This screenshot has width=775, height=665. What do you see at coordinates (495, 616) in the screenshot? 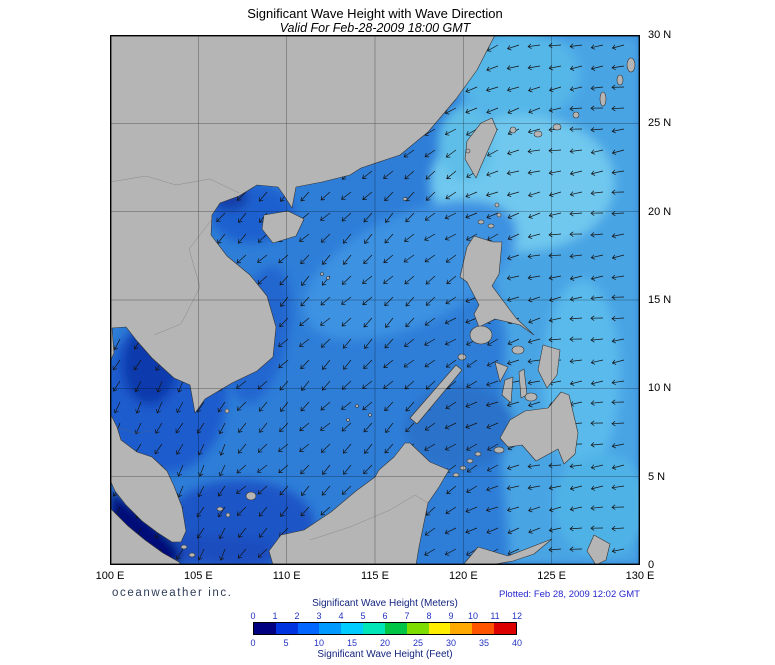
I see `legend-meters-tick: 11` at bounding box center [495, 616].